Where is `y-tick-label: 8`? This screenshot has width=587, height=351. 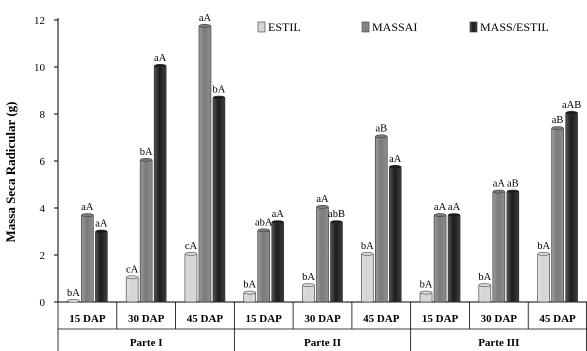 y-tick-label: 8 is located at coordinates (43, 115).